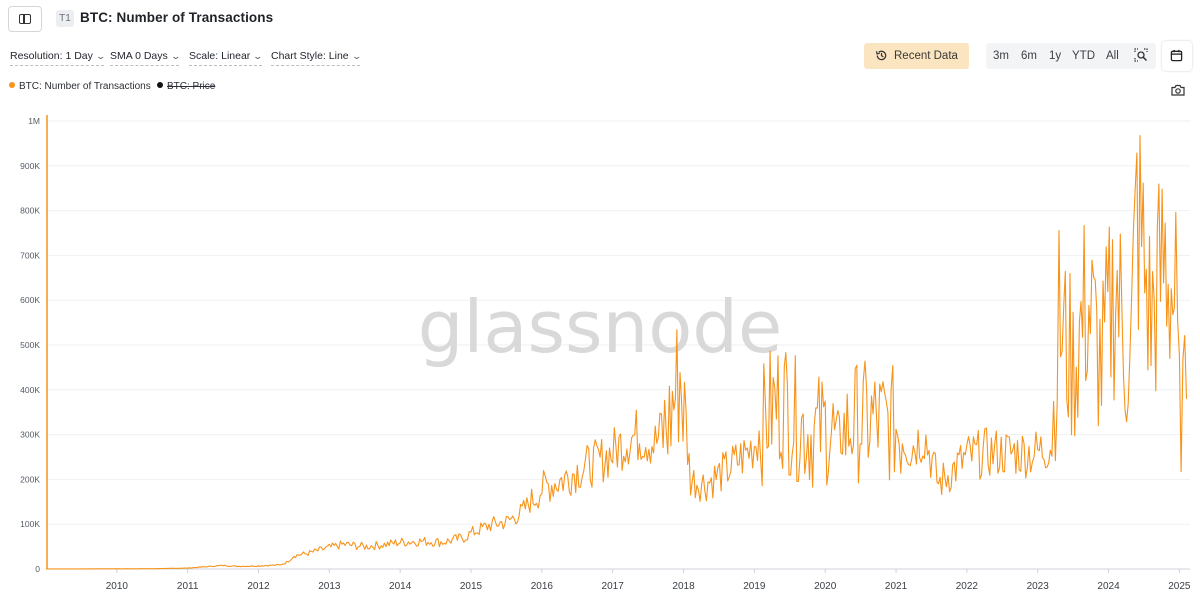 The width and height of the screenshot is (1200, 597). What do you see at coordinates (825, 586) in the screenshot?
I see `x-tick-label: 2020` at bounding box center [825, 586].